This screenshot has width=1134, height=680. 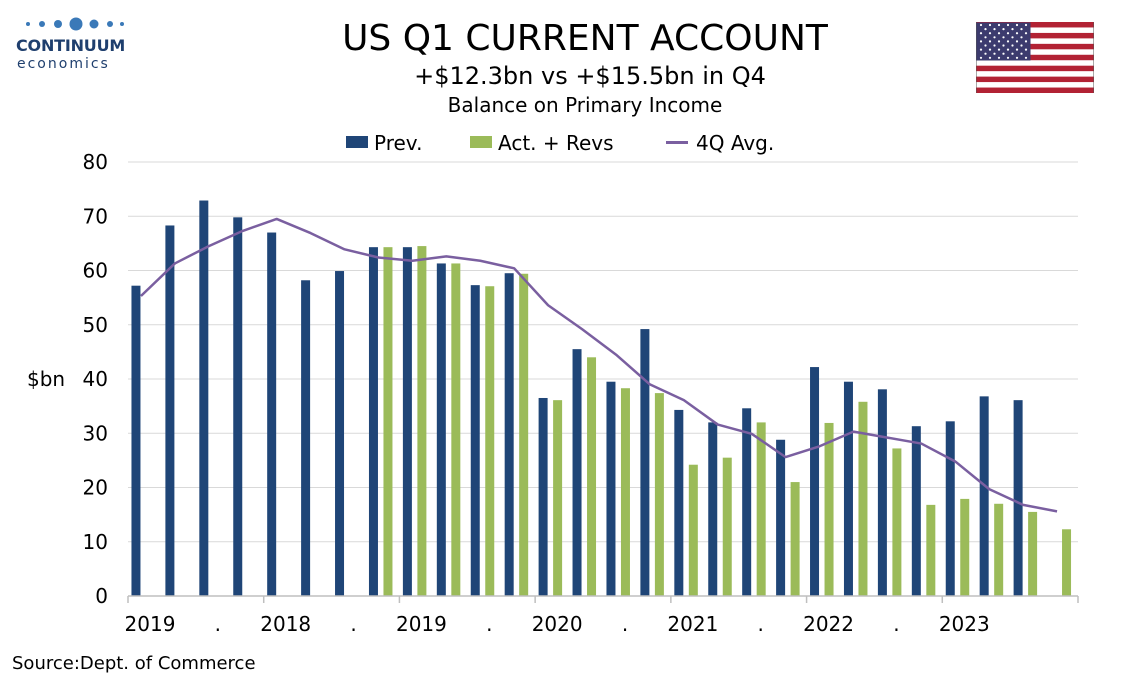 I want to click on legend-swatch-act, so click(x=481, y=142).